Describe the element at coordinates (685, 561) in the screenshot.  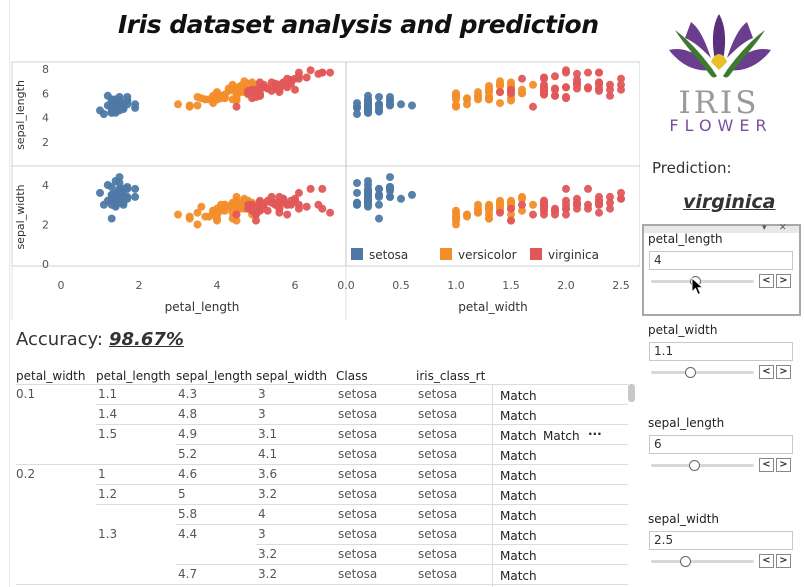
I see `parameter-slider-thumb-sepal-width` at that location.